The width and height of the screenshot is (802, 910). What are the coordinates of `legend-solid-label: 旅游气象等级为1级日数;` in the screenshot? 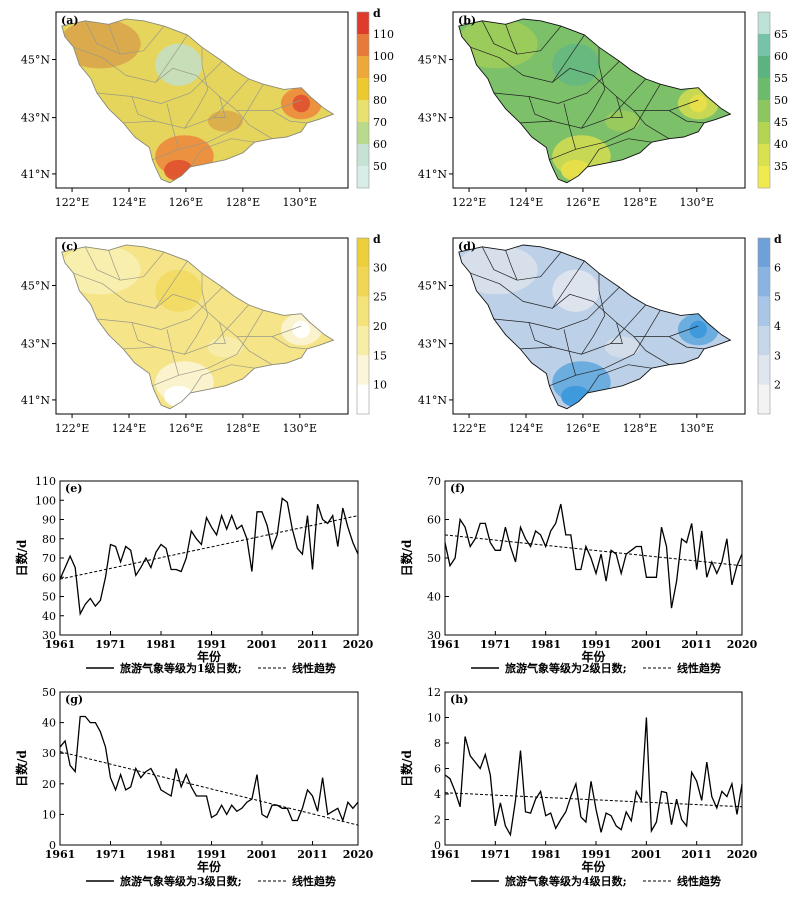 It's located at (181, 668).